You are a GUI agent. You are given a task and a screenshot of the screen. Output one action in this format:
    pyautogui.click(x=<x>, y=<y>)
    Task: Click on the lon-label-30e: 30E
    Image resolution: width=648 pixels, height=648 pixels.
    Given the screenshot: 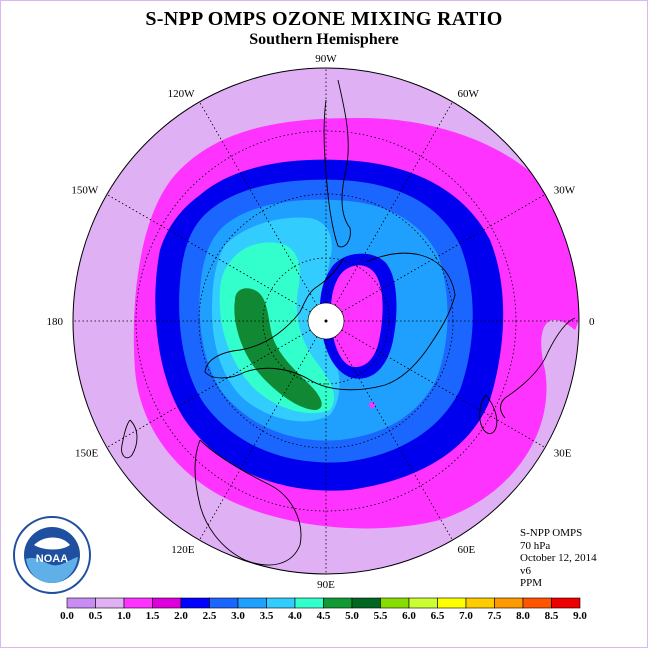 What is the action you would take?
    pyautogui.click(x=563, y=454)
    